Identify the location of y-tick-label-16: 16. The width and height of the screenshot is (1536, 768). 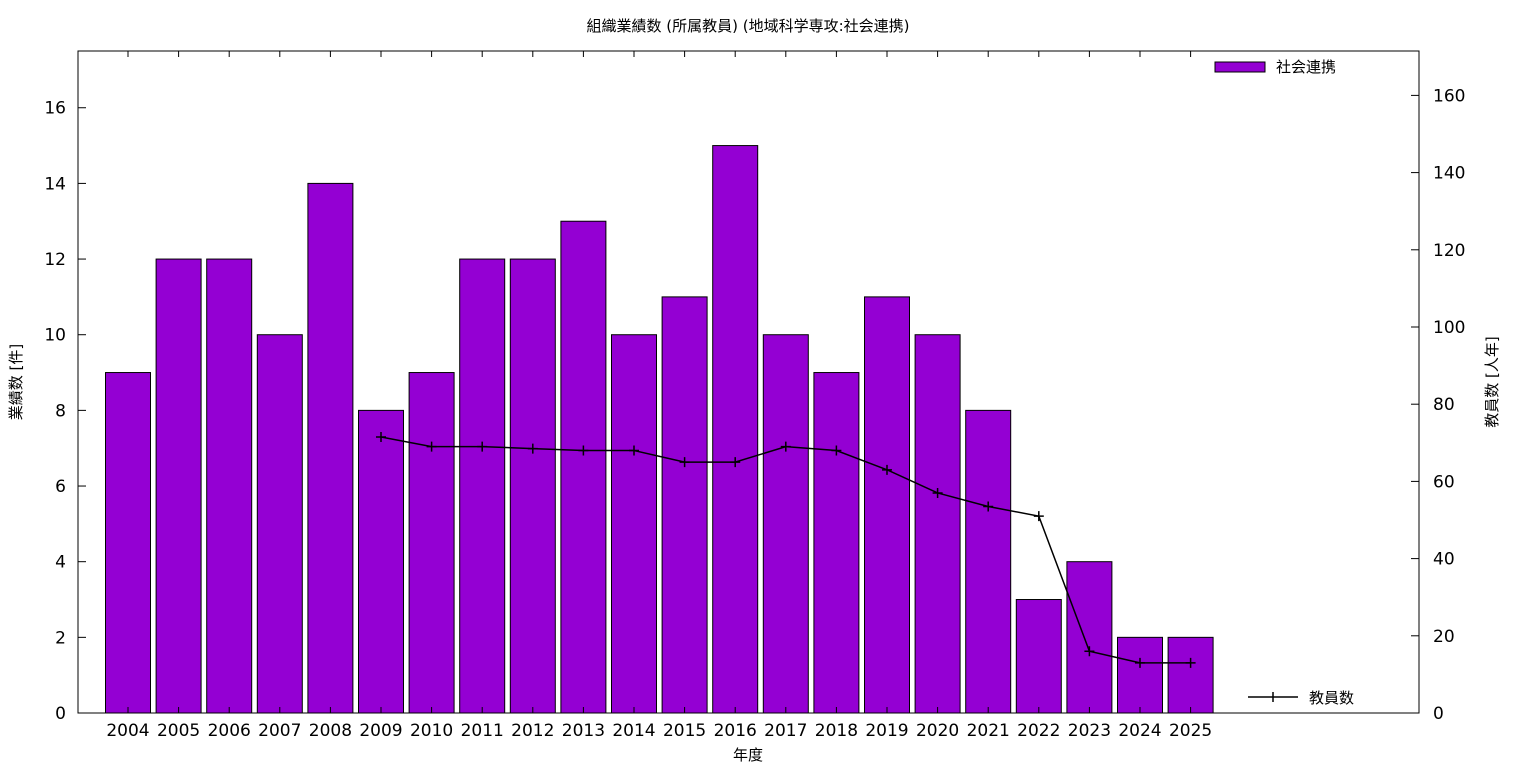
(55, 109).